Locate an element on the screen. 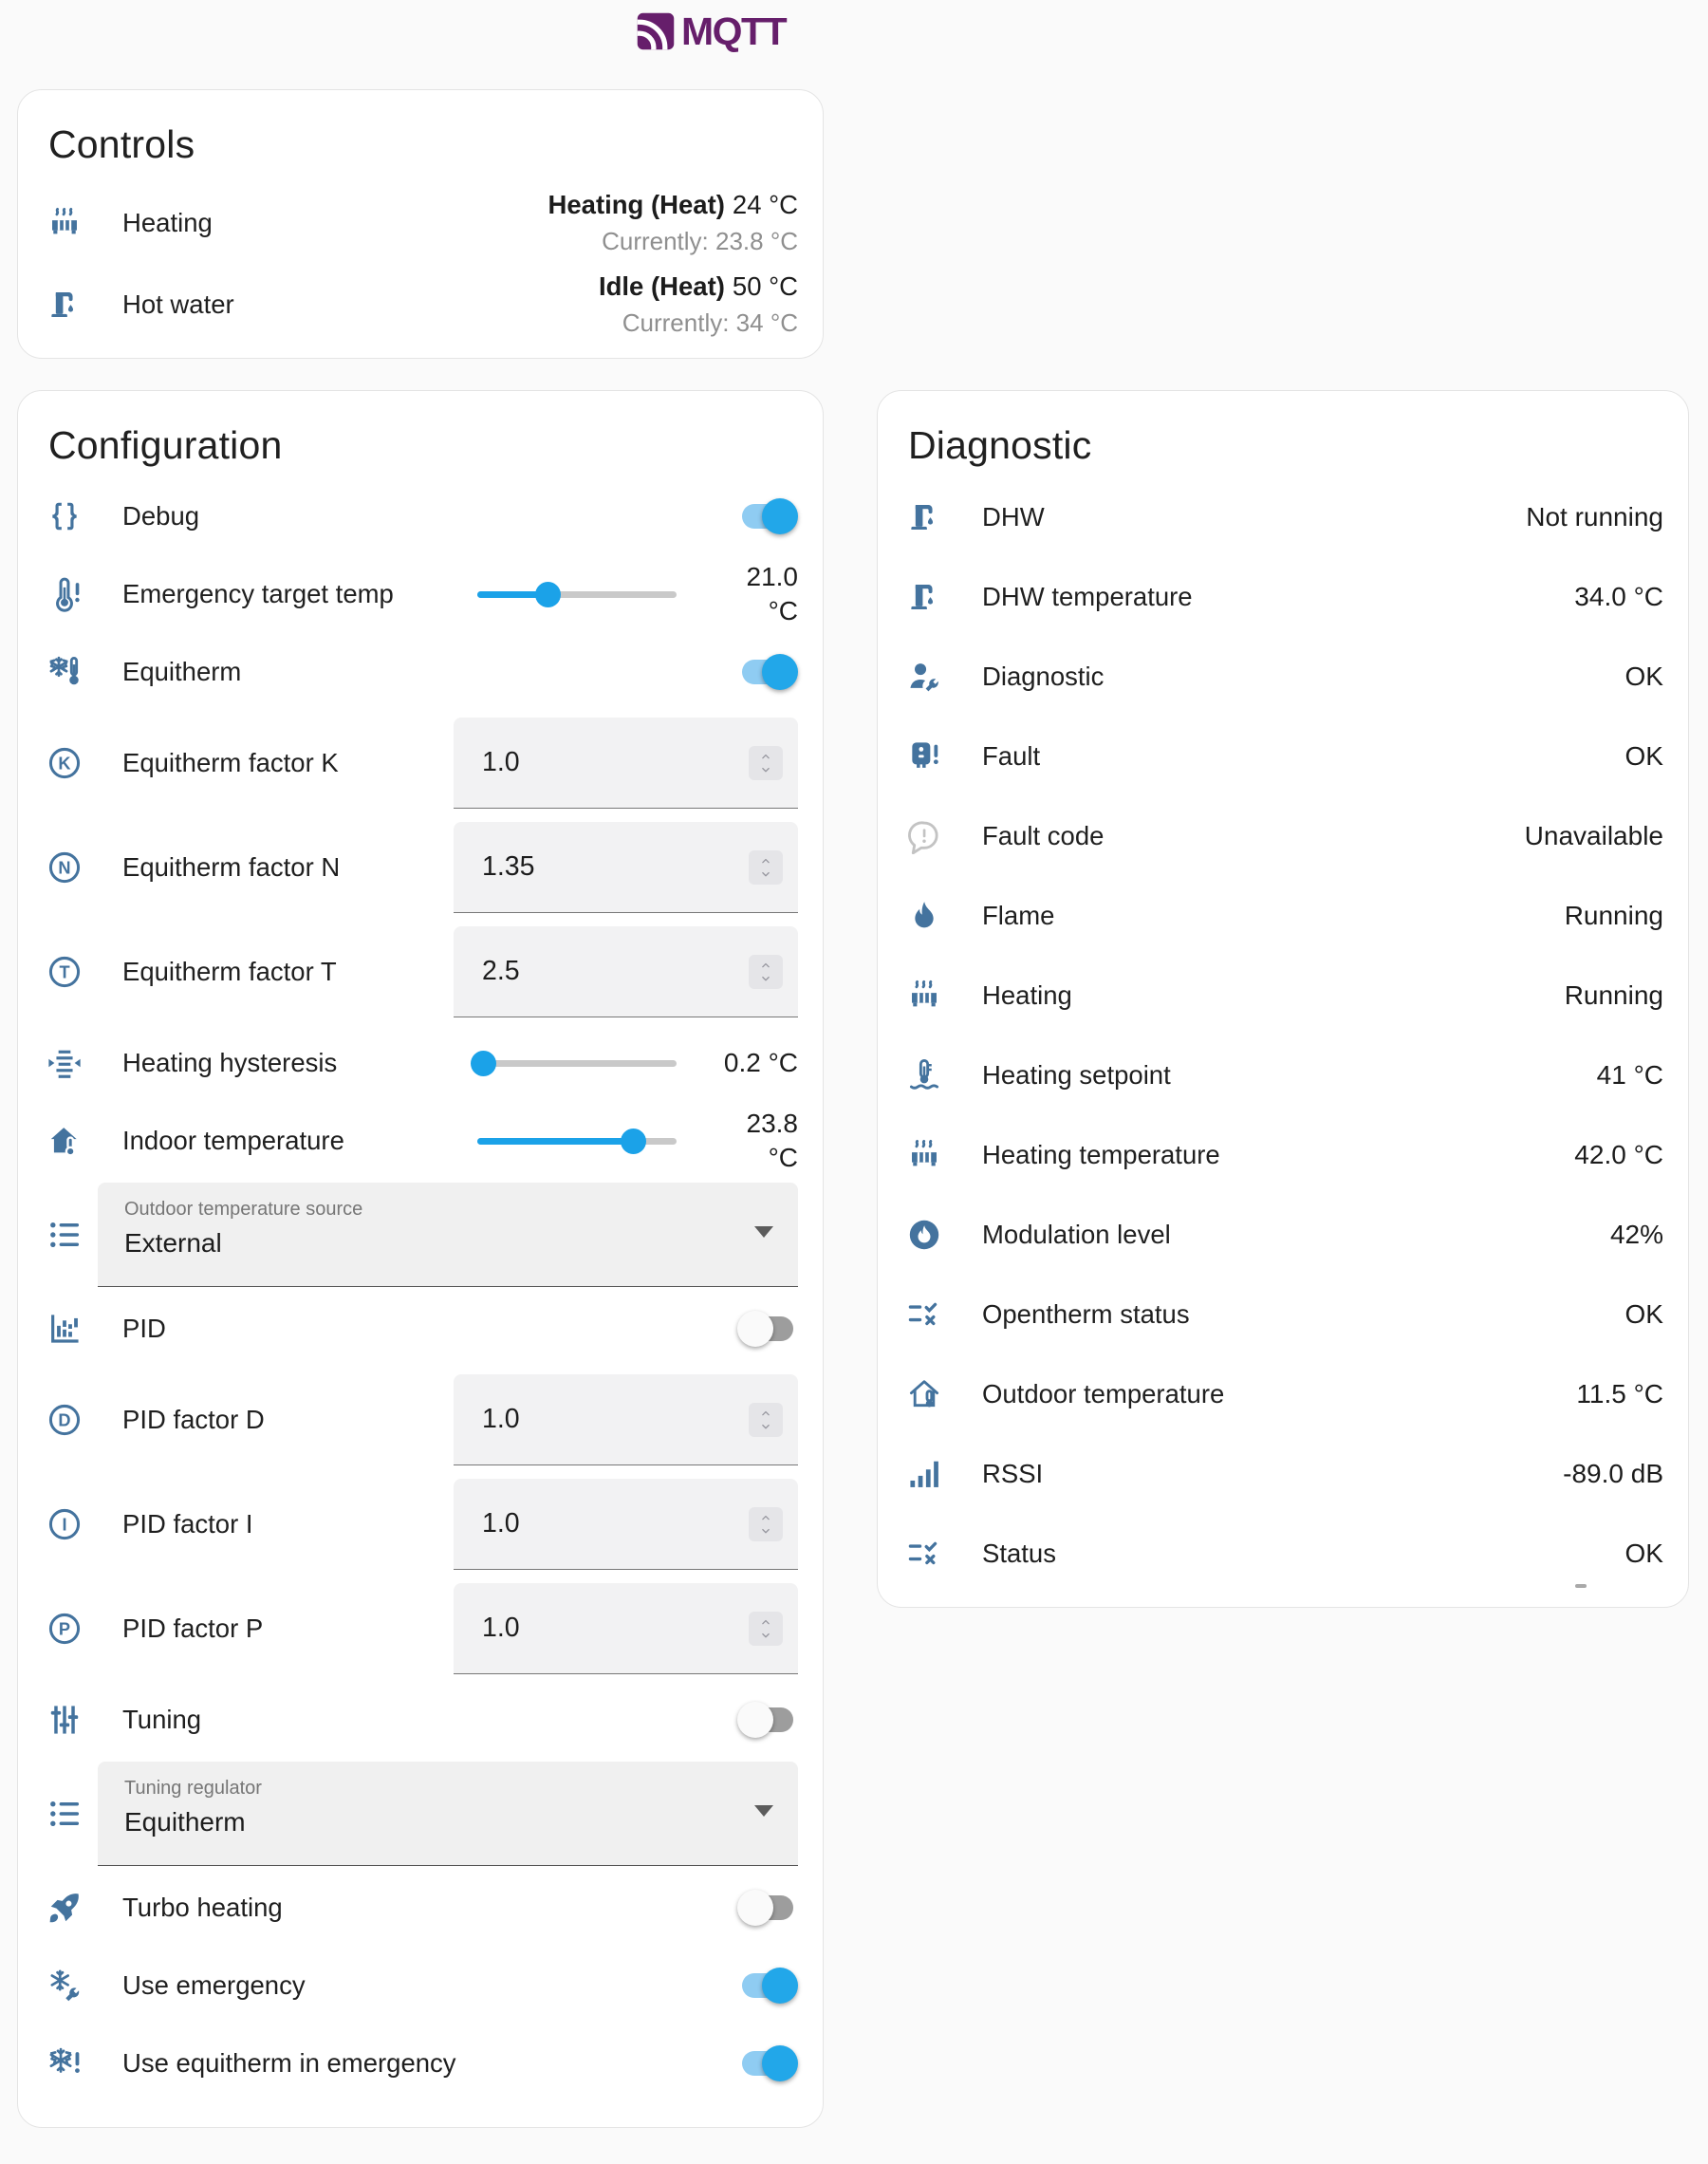  alpha-n-circle-icon: N is located at coordinates (65, 867).